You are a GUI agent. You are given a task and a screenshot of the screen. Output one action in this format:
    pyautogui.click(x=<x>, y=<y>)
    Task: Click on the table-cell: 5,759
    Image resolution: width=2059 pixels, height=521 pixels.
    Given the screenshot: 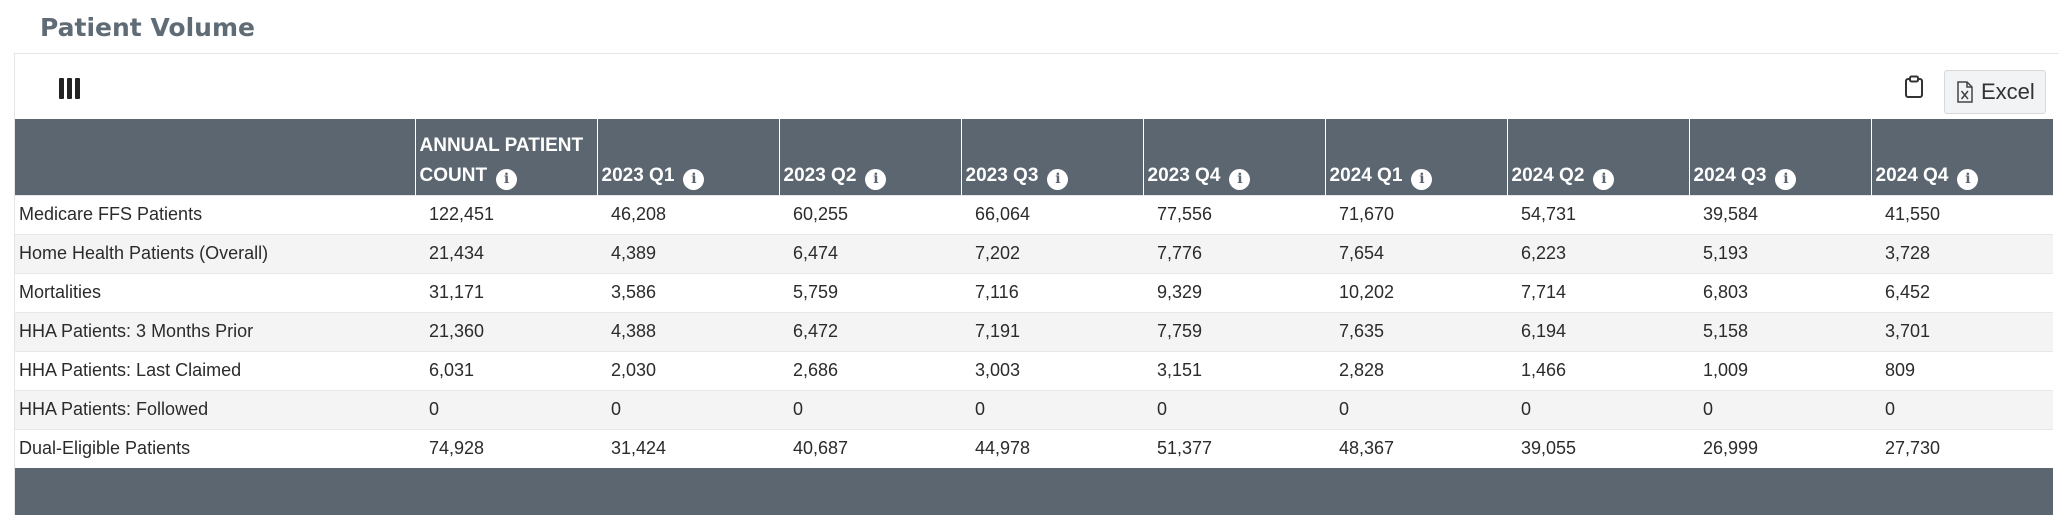 What is the action you would take?
    pyautogui.click(x=870, y=292)
    